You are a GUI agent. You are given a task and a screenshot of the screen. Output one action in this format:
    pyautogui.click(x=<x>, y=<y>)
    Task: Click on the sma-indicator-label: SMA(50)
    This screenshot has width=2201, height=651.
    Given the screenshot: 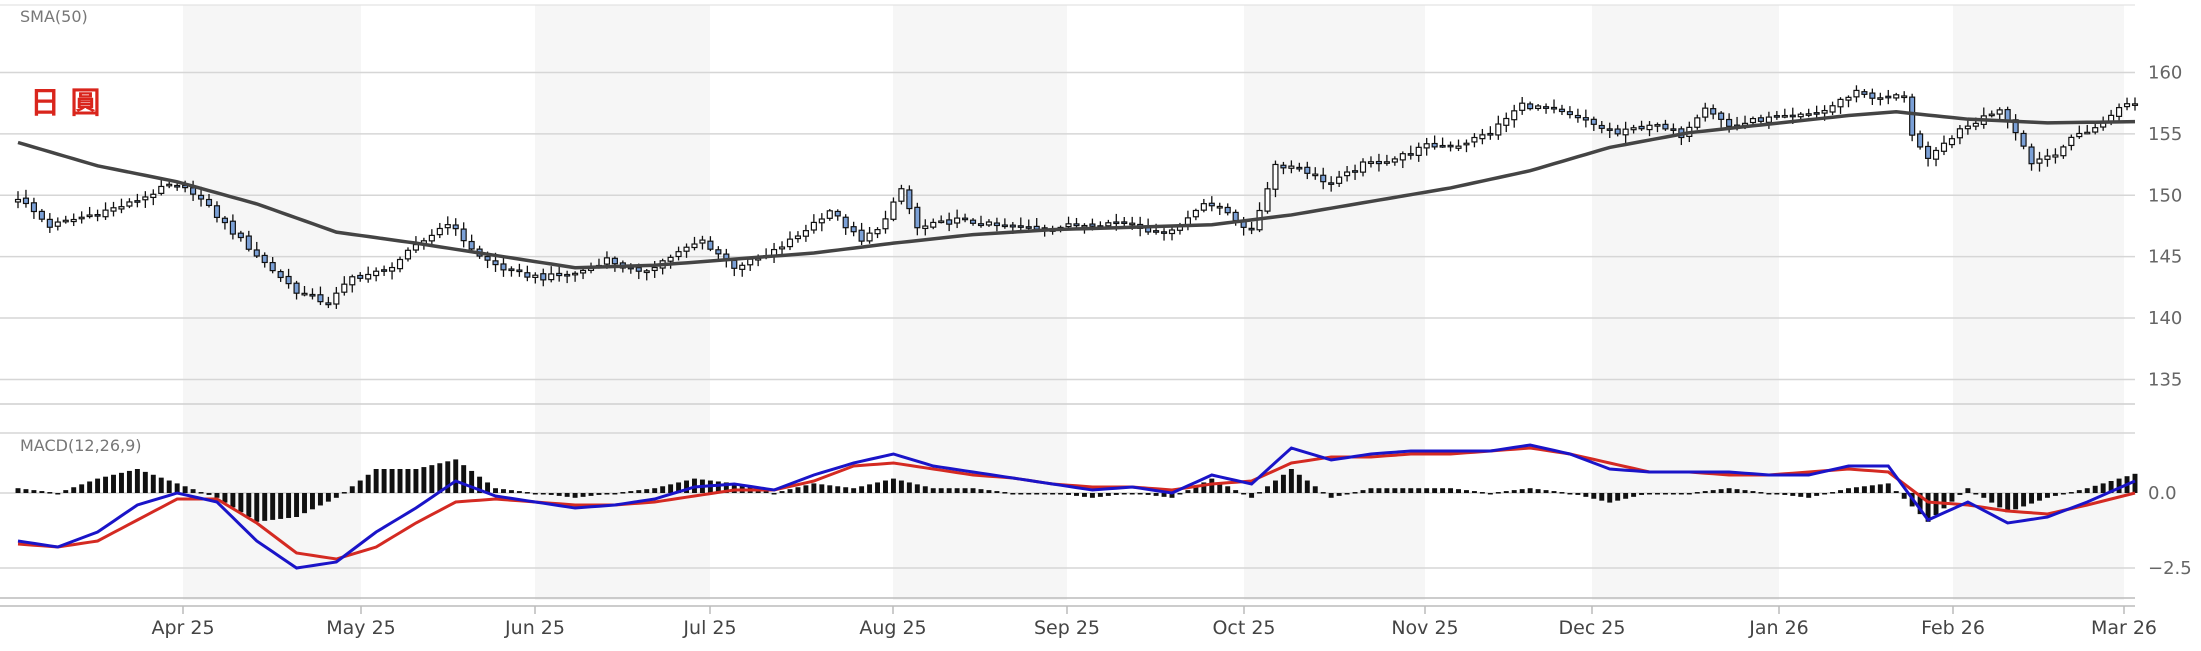 What is the action you would take?
    pyautogui.click(x=54, y=16)
    